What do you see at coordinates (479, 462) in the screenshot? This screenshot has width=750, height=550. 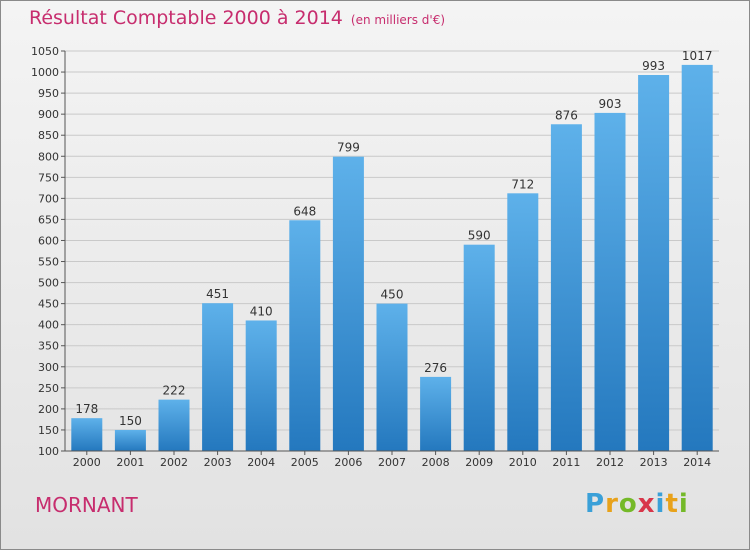 I see `x-tick-label: 2009` at bounding box center [479, 462].